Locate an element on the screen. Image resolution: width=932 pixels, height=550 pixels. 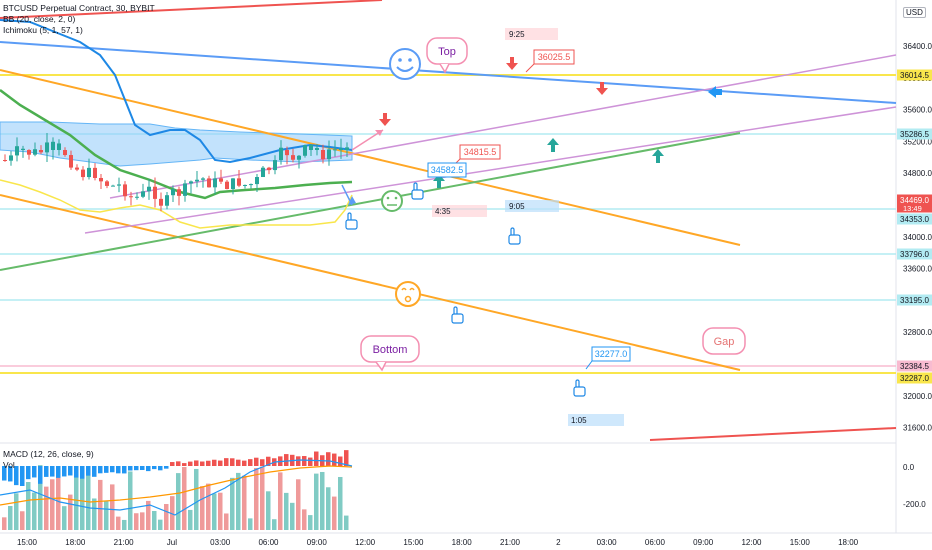
price-badge-text: 35286.5 is located at coordinates (914, 134).